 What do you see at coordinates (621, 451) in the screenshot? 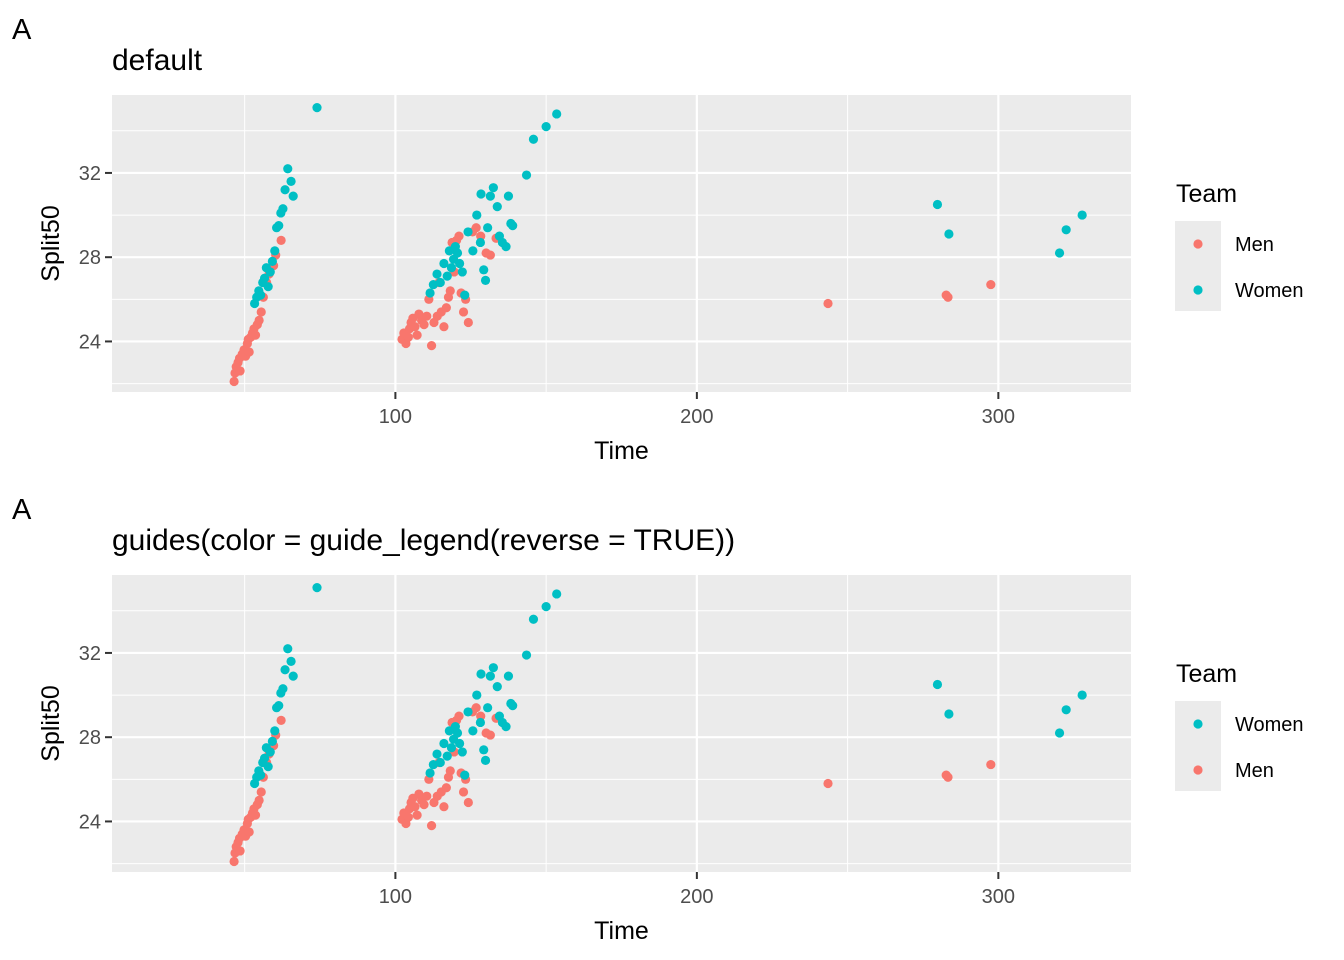
I see `x-axis-title: Time` at bounding box center [621, 451].